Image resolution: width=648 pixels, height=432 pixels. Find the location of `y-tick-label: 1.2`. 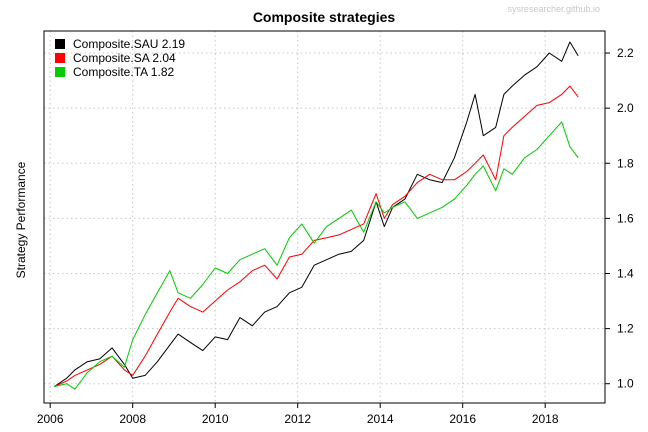

y-tick-label: 1.2 is located at coordinates (625, 329).